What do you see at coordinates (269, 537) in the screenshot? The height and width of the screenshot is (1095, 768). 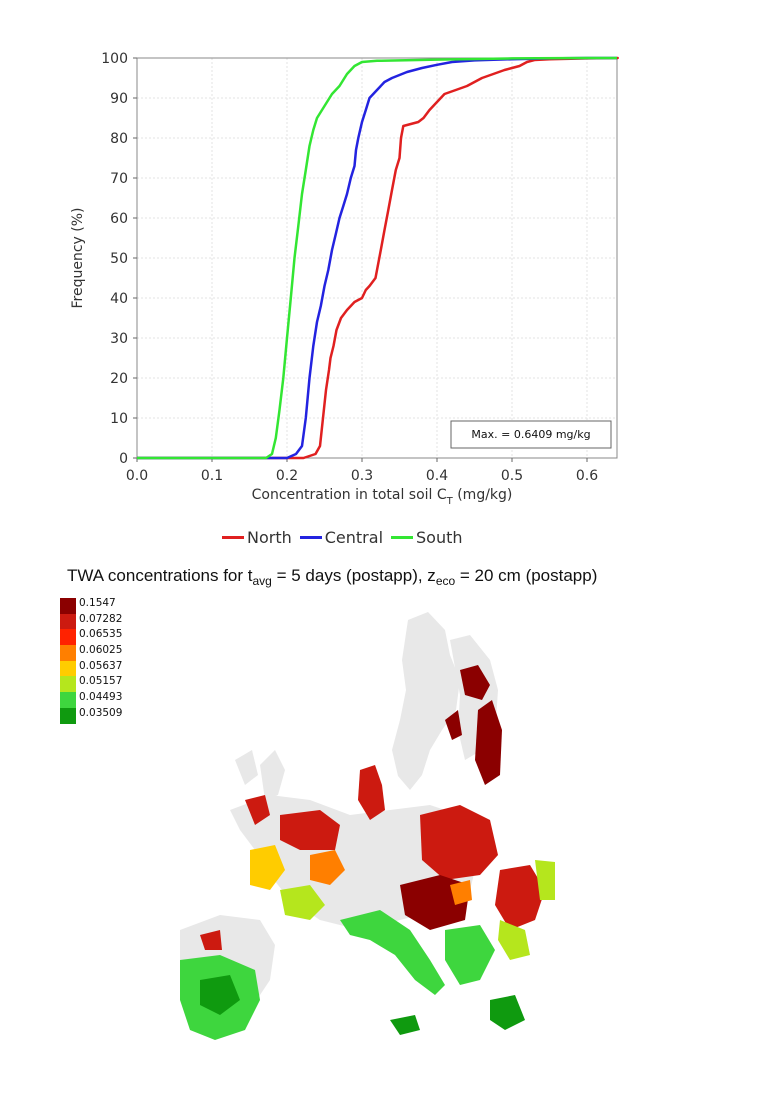 I see `legend-label-north: North` at bounding box center [269, 537].